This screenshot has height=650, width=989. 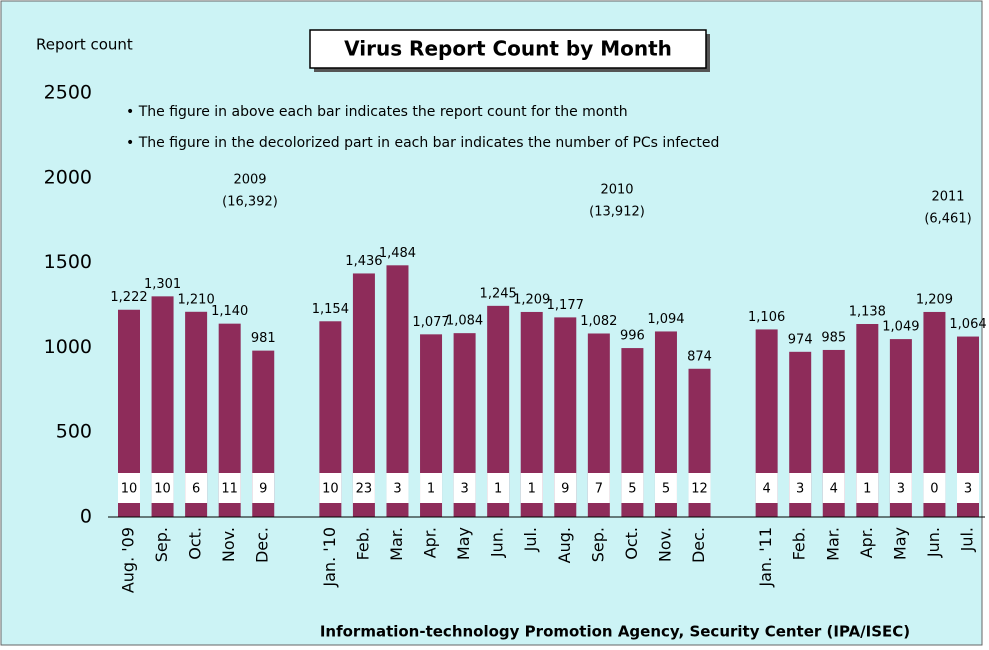 What do you see at coordinates (899, 543) in the screenshot?
I see `x-tick-label: May` at bounding box center [899, 543].